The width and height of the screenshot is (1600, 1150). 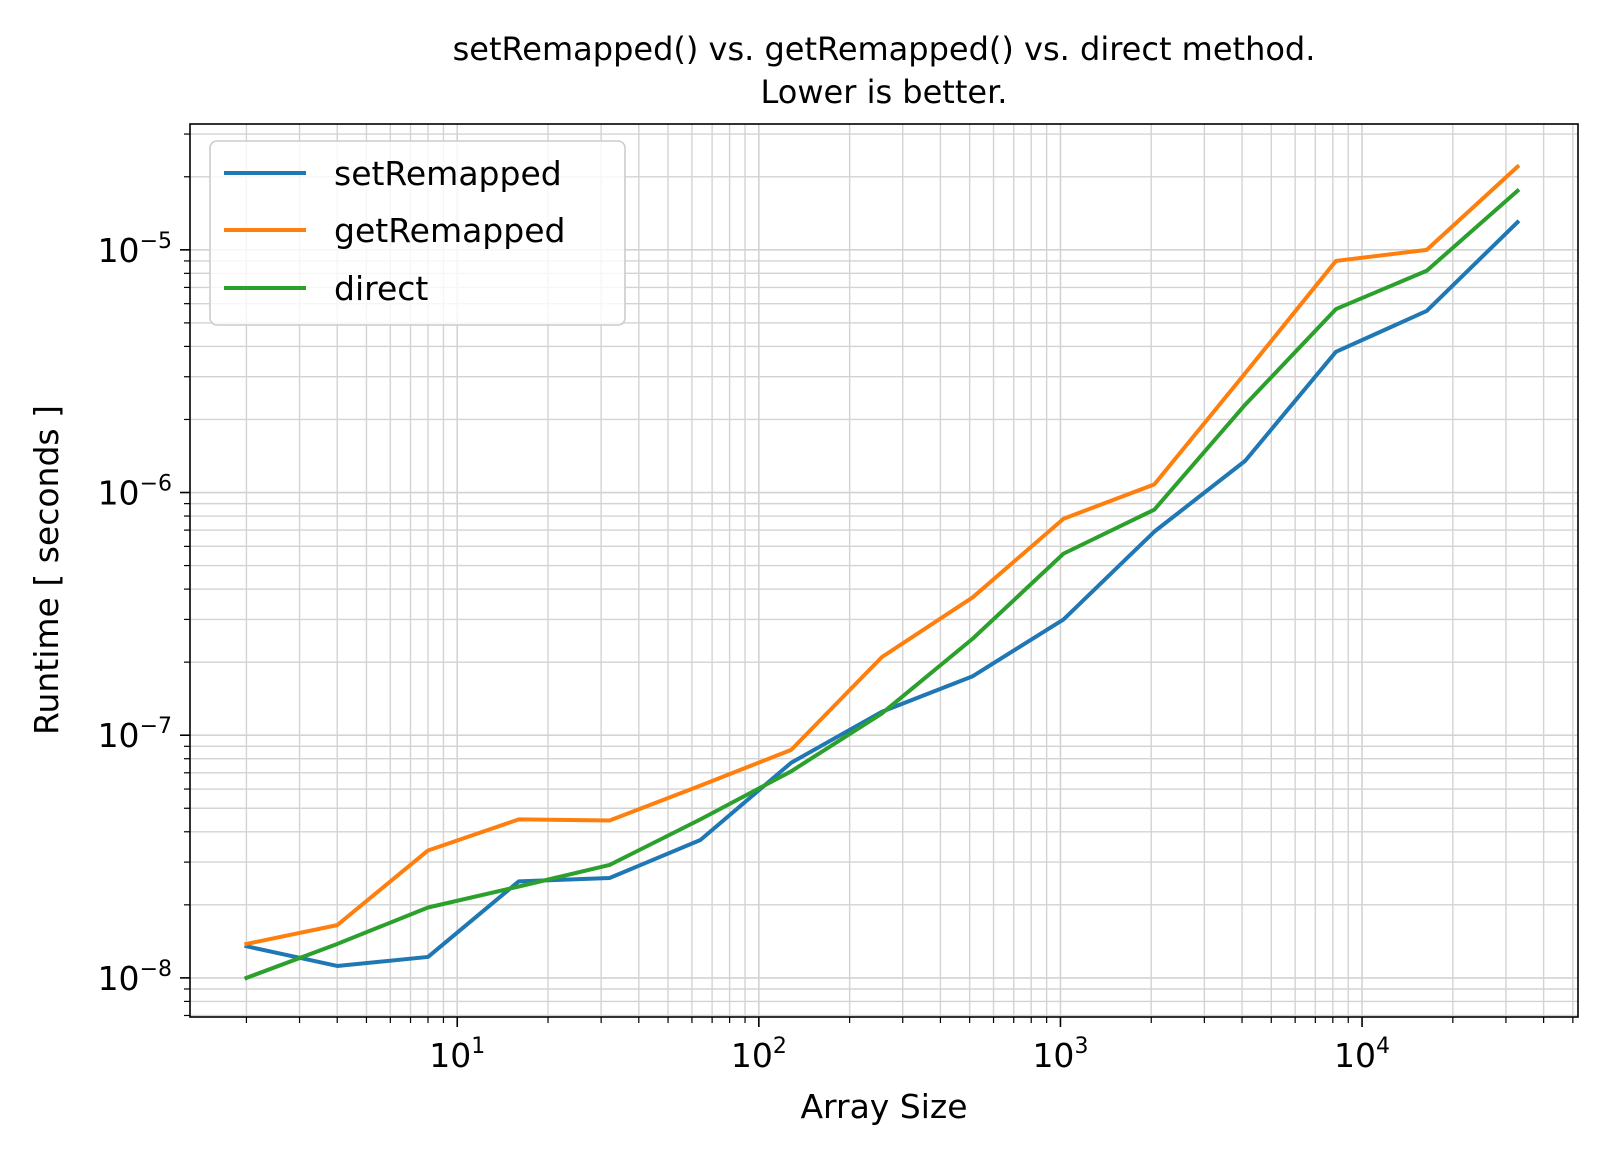 What do you see at coordinates (381, 288) in the screenshot?
I see `legend-label-direct: direct` at bounding box center [381, 288].